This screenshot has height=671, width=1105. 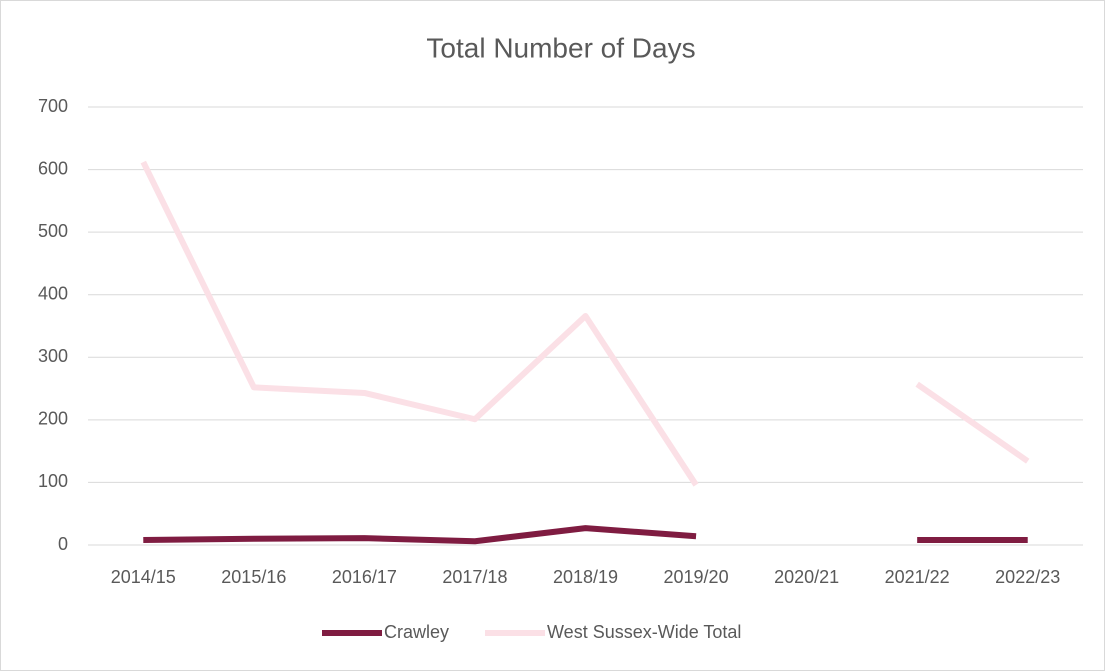 What do you see at coordinates (364, 577) in the screenshot?
I see `x-tick-label: 2016/17` at bounding box center [364, 577].